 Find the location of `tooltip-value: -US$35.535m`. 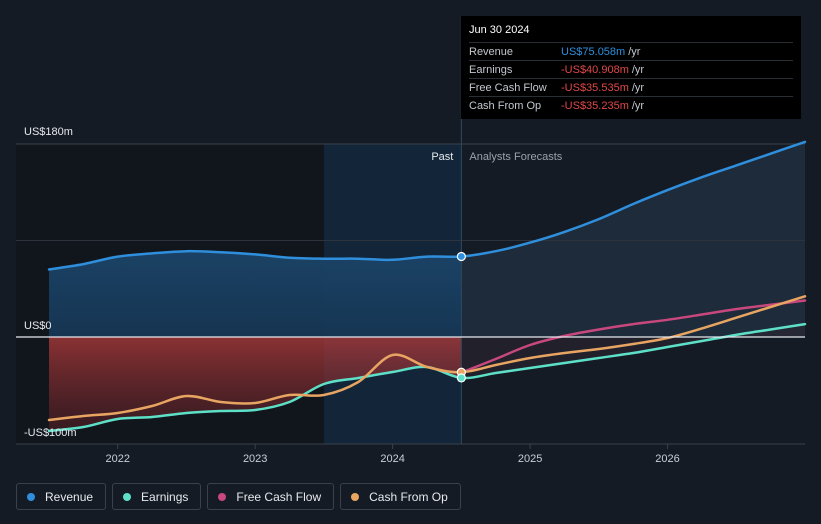

tooltip-value: -US$35.535m is located at coordinates (595, 87).